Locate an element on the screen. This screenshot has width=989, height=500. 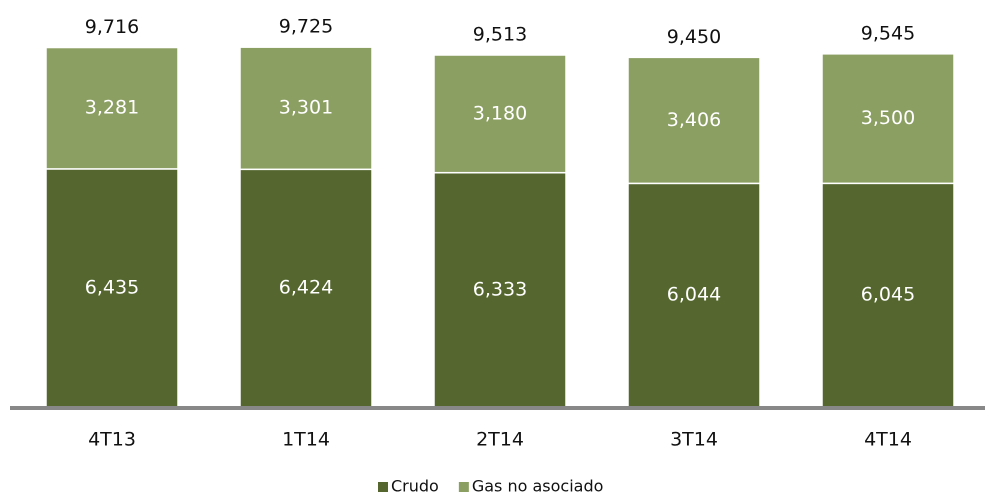
total-label: 9,545 is located at coordinates (888, 33).